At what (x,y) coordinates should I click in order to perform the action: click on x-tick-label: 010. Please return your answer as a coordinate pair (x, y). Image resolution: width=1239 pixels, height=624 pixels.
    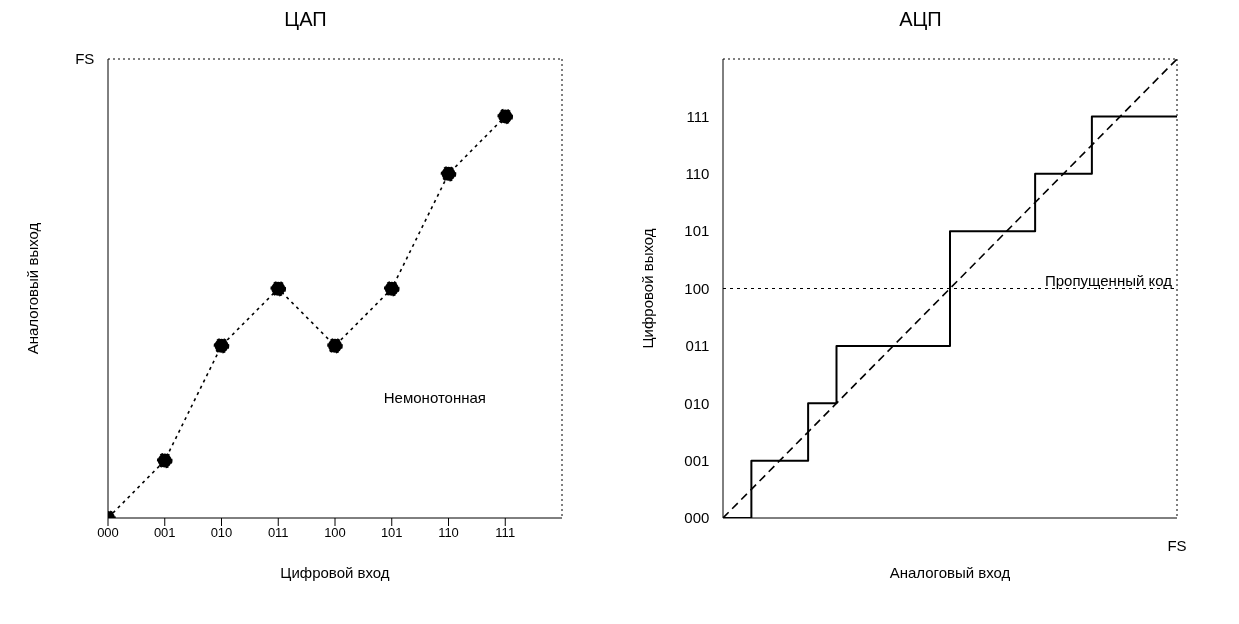
    Looking at the image, I should click on (221, 533).